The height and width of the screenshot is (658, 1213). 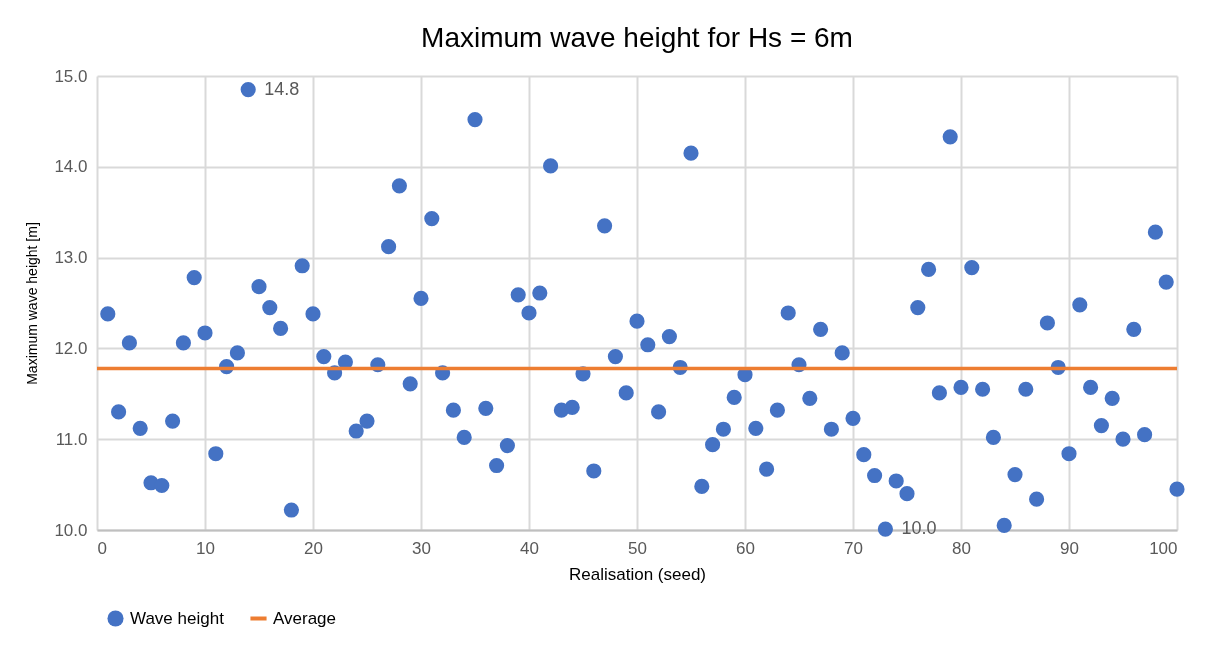 I want to click on y-tick-label: 13.0, so click(x=71, y=258).